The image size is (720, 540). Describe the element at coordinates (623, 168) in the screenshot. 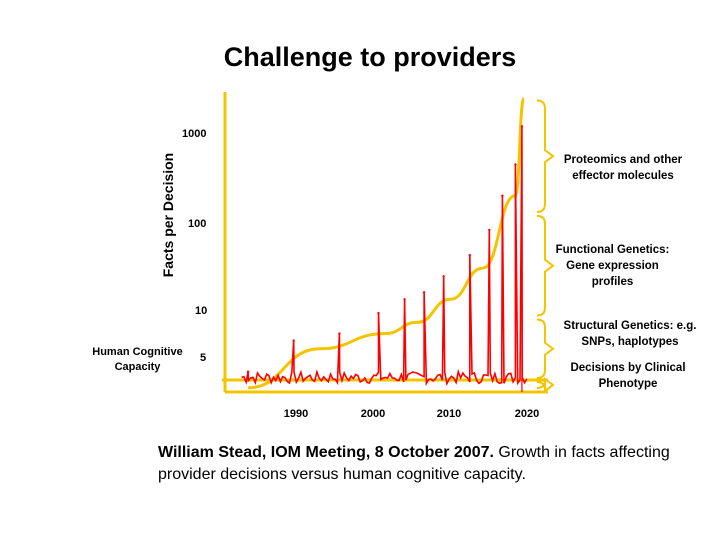

I see `band-label-proteomics: Proteomics and other effector molecules` at that location.